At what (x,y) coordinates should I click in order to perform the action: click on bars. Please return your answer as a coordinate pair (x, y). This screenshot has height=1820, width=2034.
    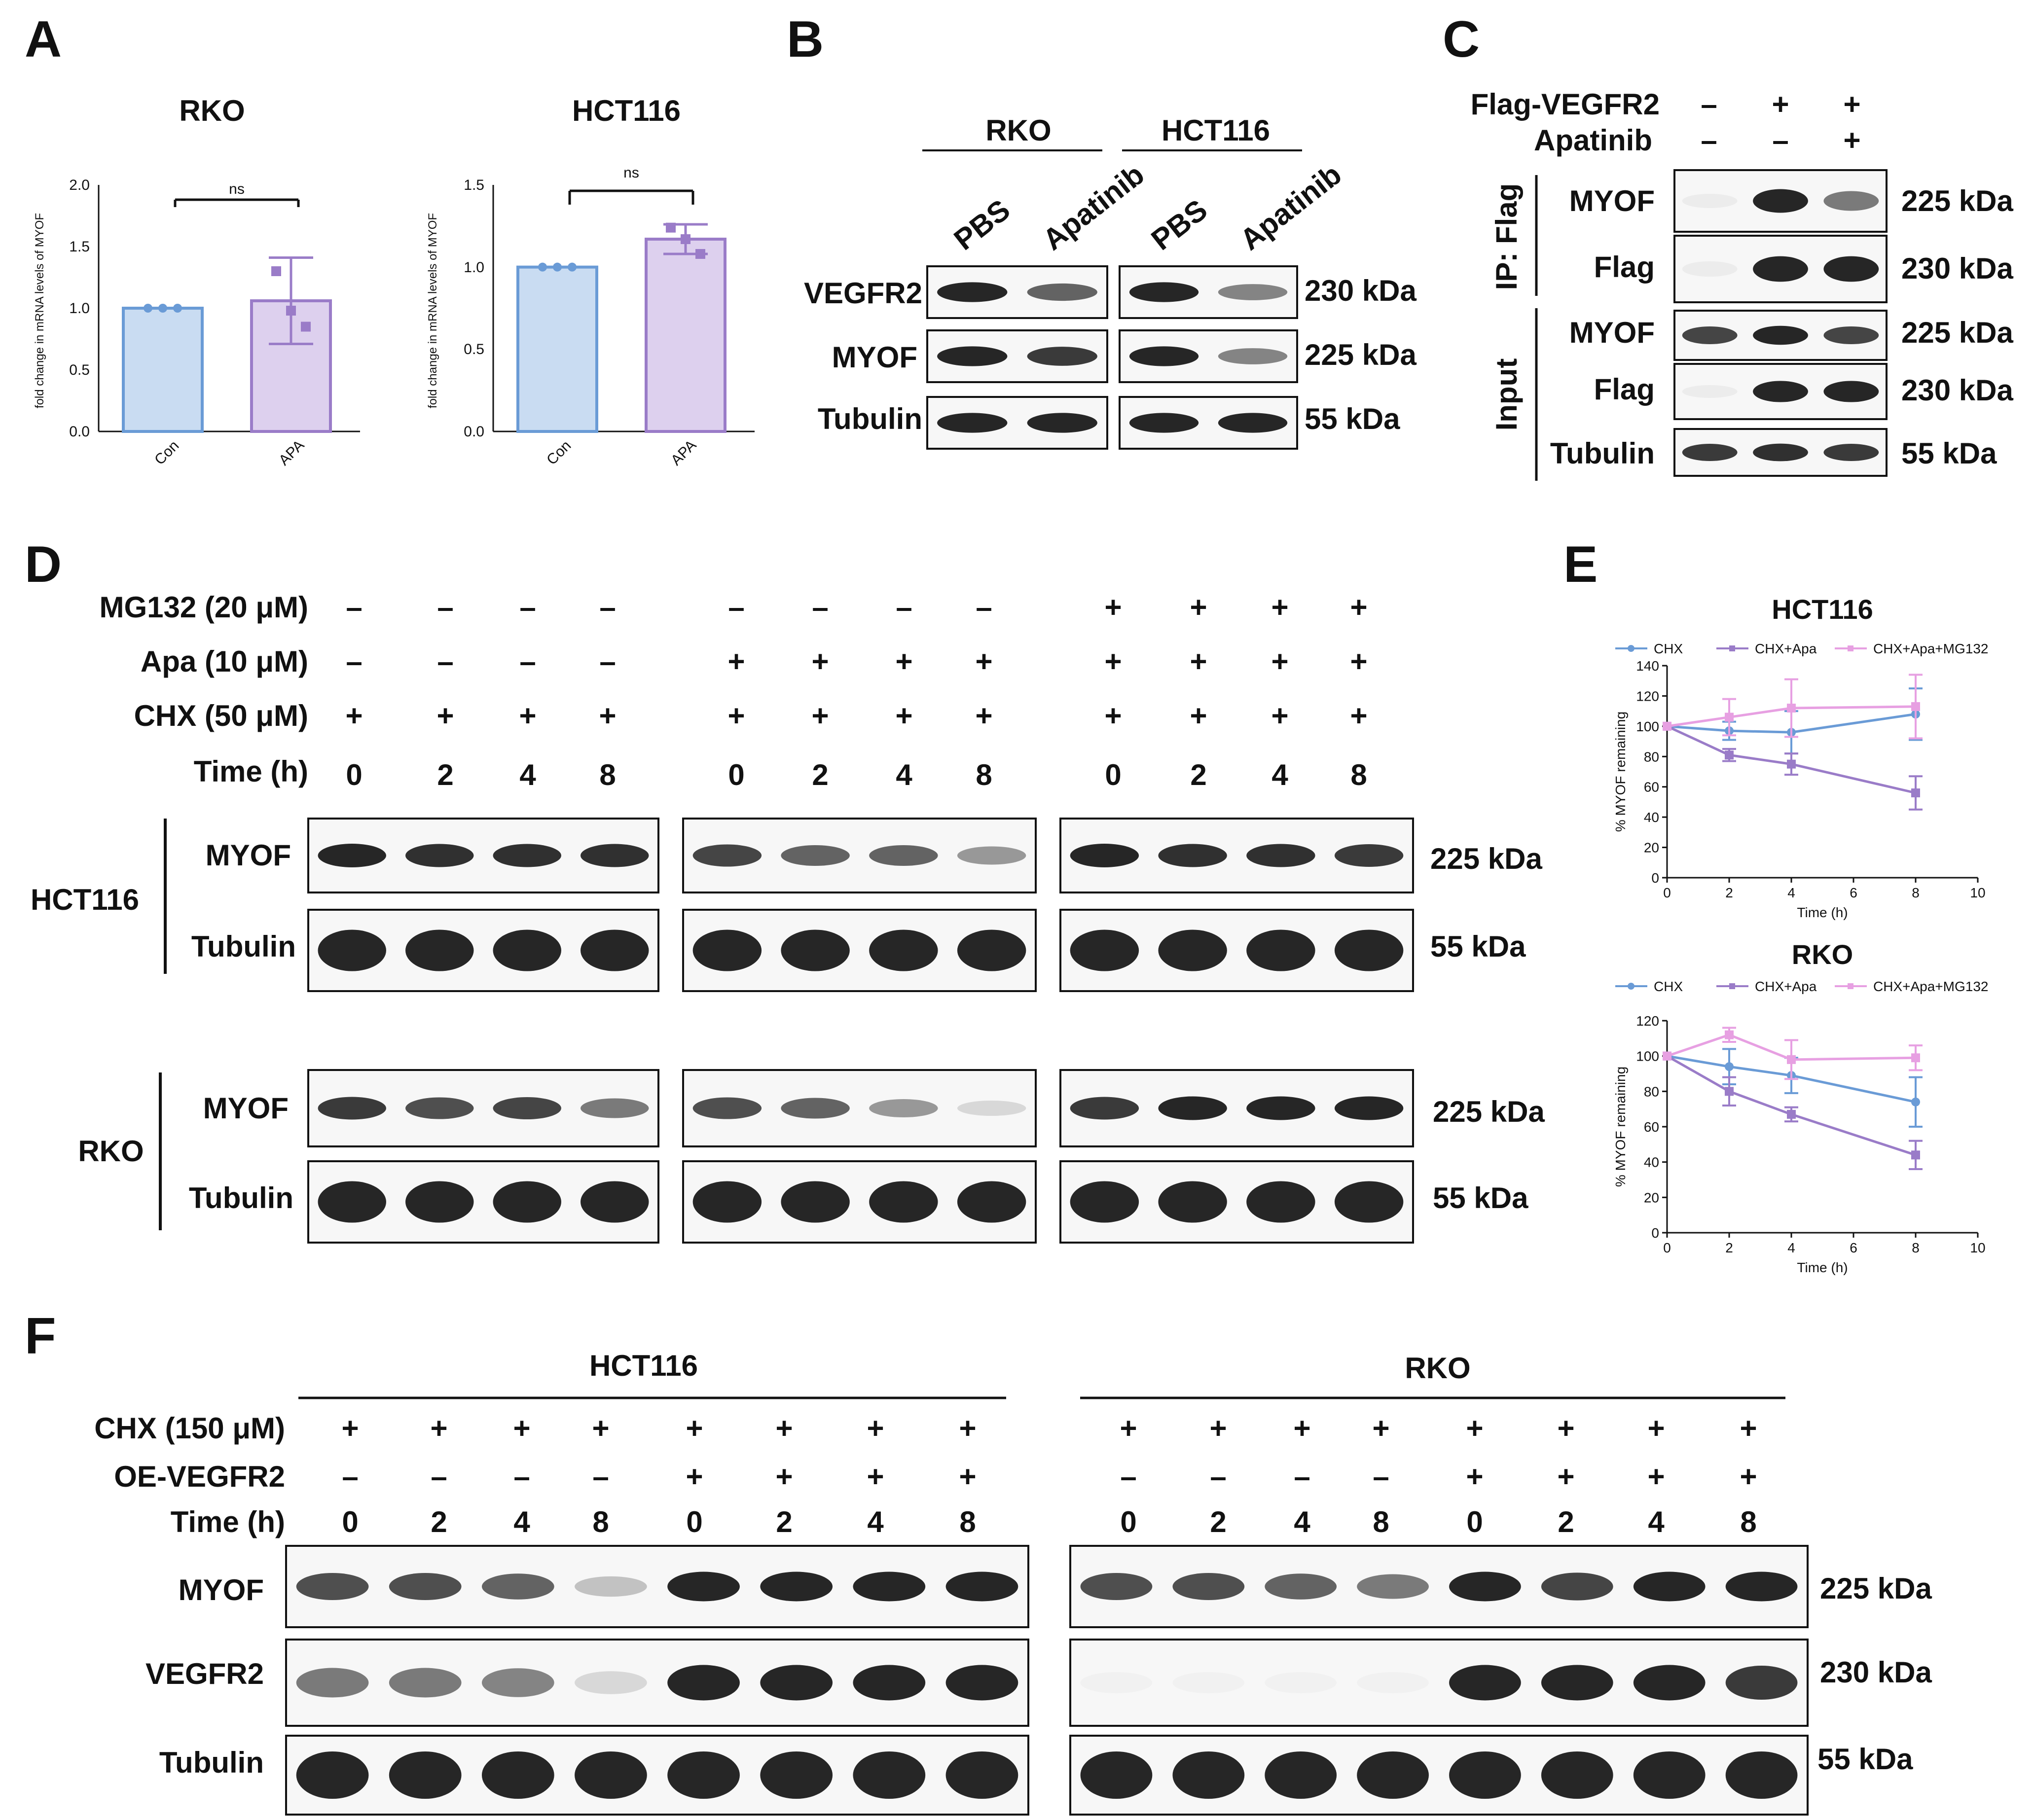
    Looking at the image, I should click on (621, 327).